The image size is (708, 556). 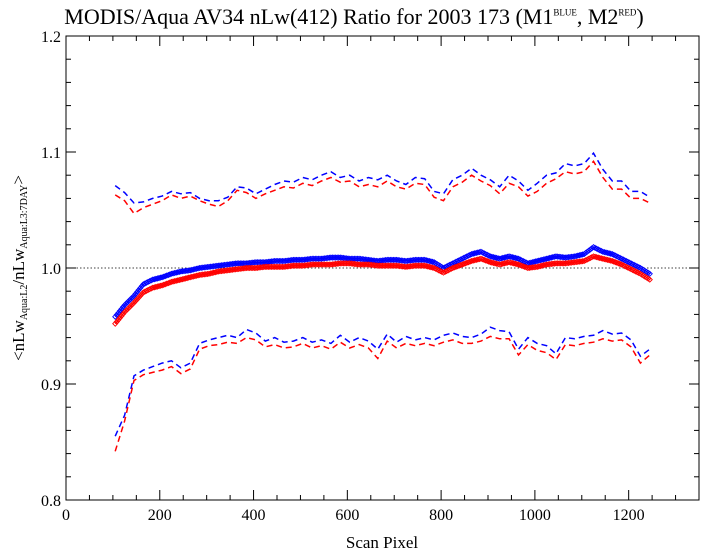 I want to click on series-M1-mean, so click(x=382, y=281).